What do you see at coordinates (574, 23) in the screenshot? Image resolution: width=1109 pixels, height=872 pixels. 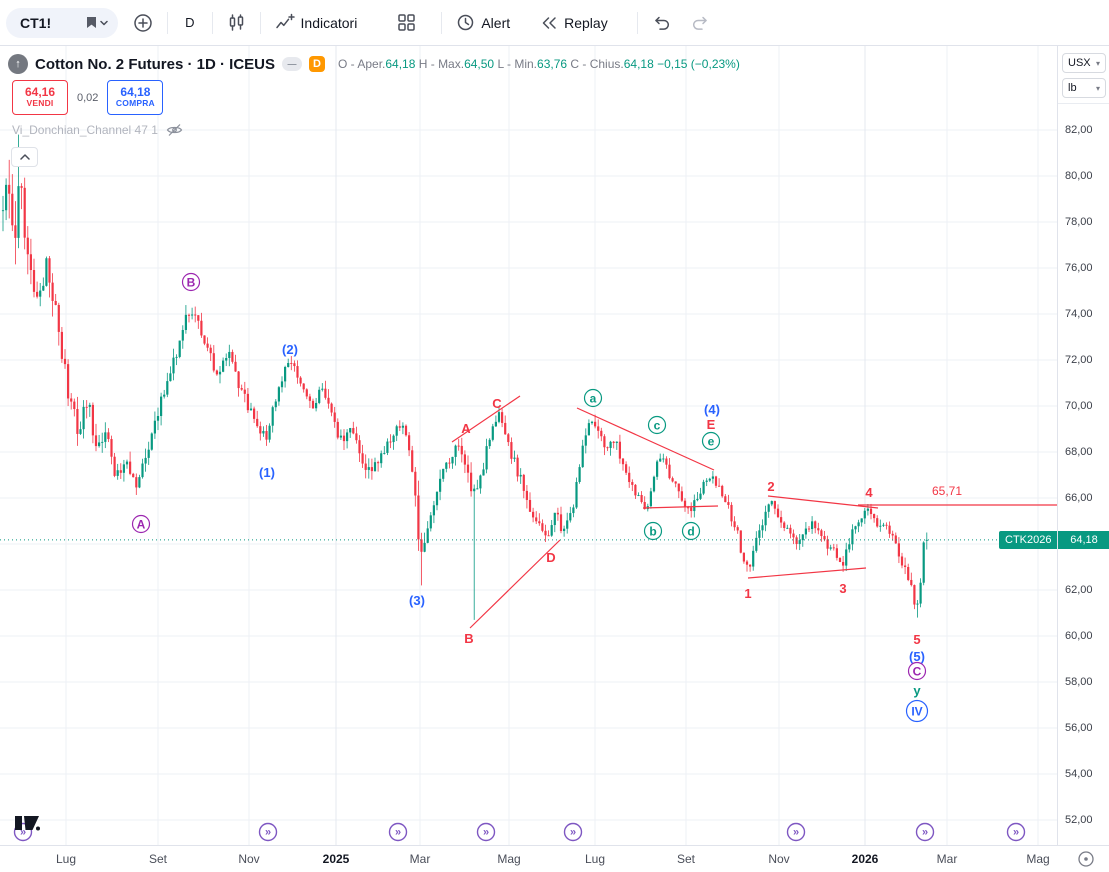 I see `replay-button: Replay` at bounding box center [574, 23].